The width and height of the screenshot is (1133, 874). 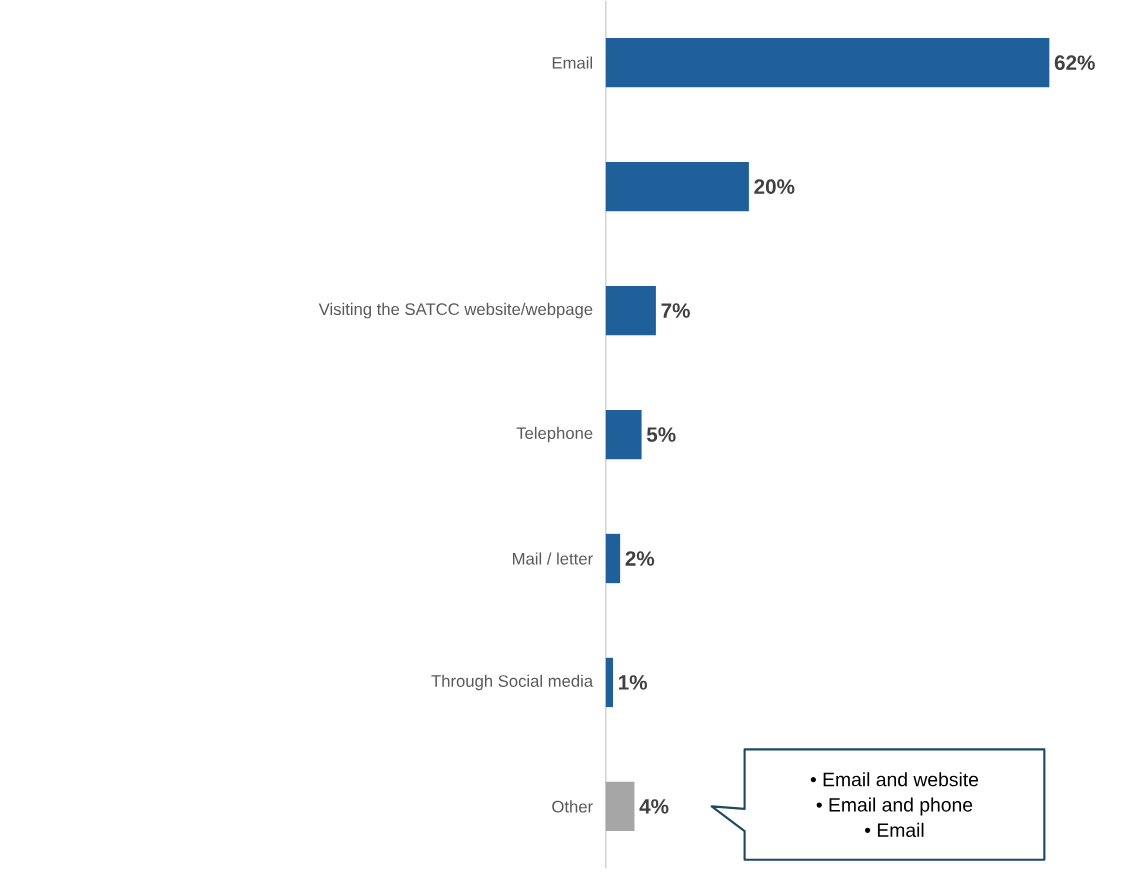 What do you see at coordinates (774, 187) in the screenshot?
I see `data-label: 20%` at bounding box center [774, 187].